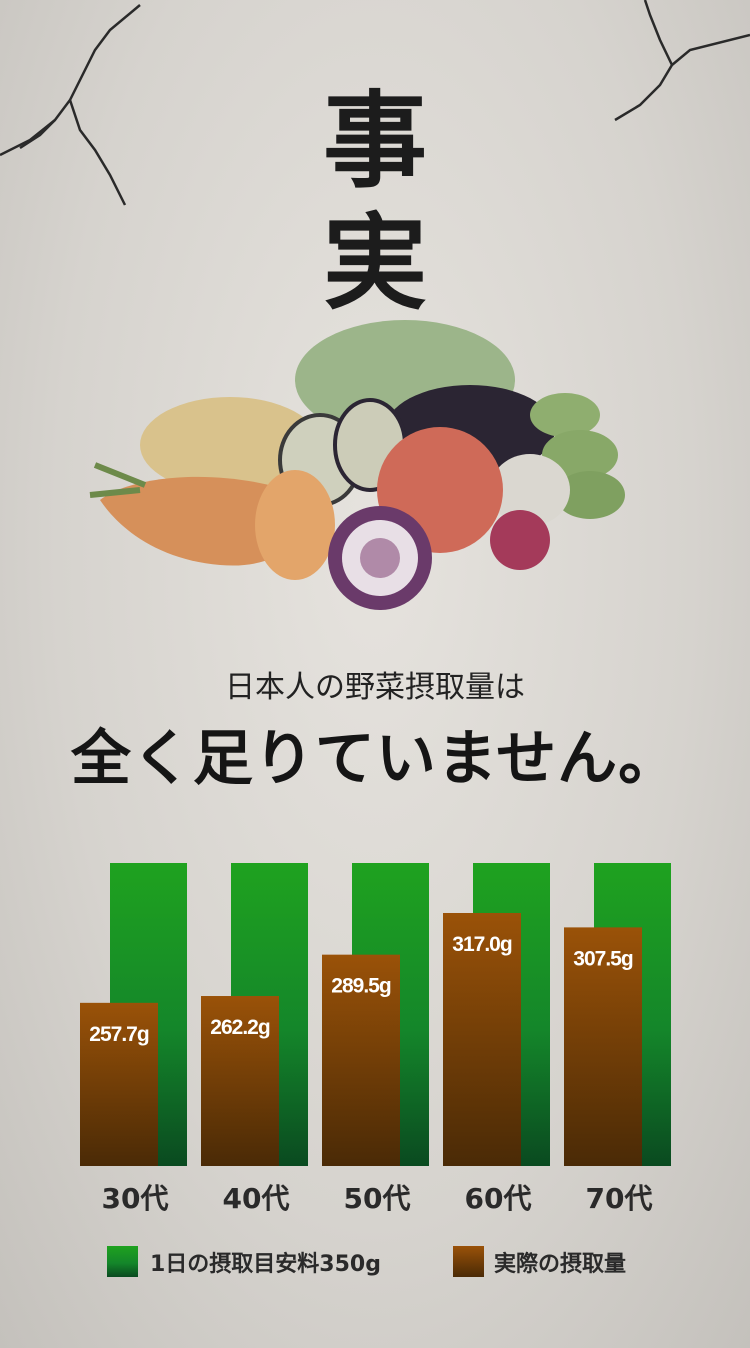  Describe the element at coordinates (135, 1198) in the screenshot. I see `category-label: 30代` at that location.